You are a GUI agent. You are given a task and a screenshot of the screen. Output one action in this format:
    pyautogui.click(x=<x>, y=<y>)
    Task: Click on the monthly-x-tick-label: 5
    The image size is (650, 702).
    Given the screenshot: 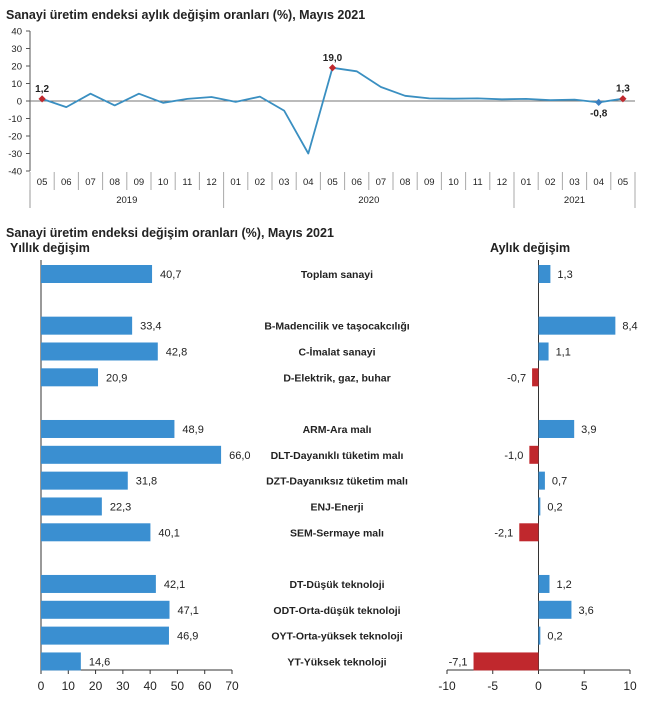 What is the action you would take?
    pyautogui.click(x=584, y=686)
    